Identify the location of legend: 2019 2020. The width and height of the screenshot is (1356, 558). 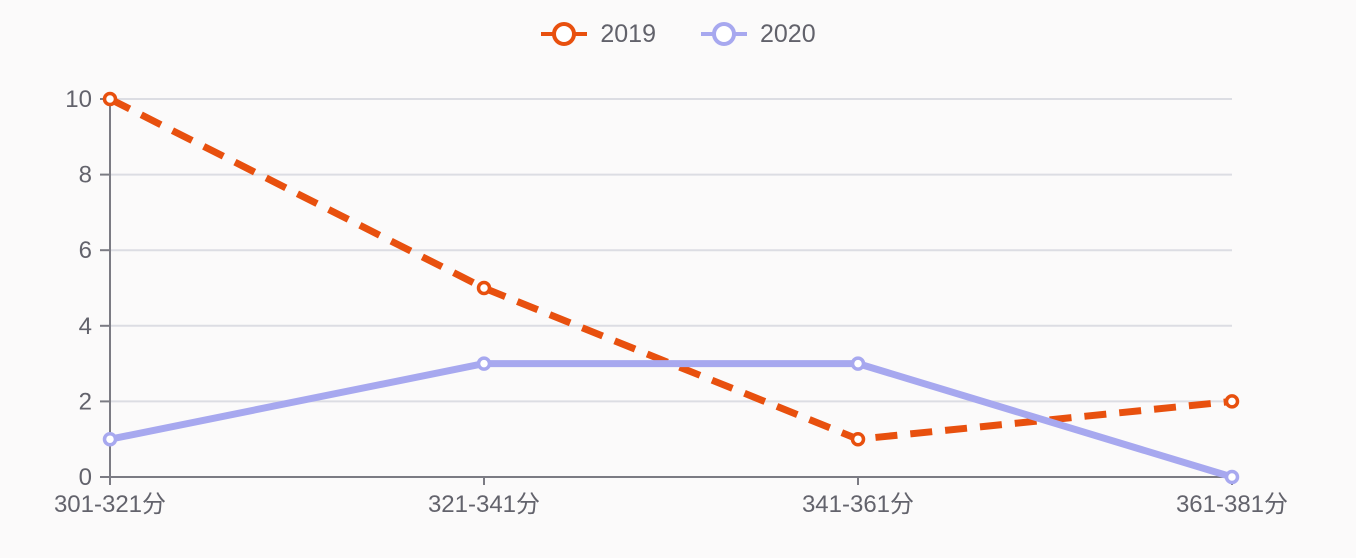
(678, 34).